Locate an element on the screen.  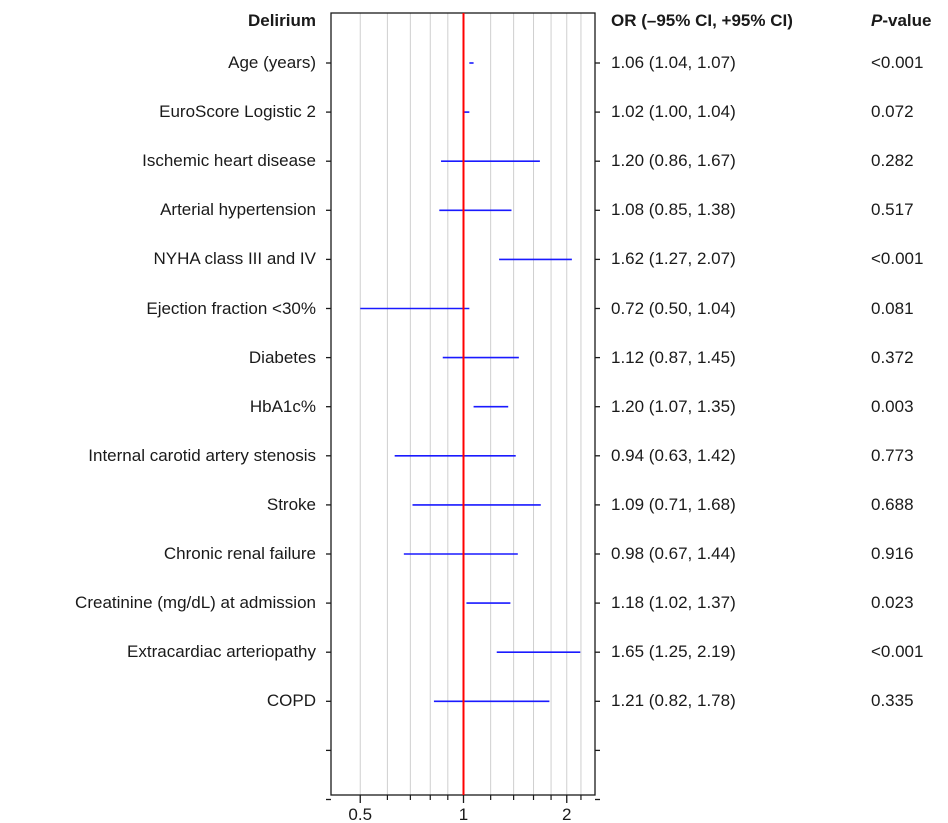
p-value: 0.916 is located at coordinates (892, 553).